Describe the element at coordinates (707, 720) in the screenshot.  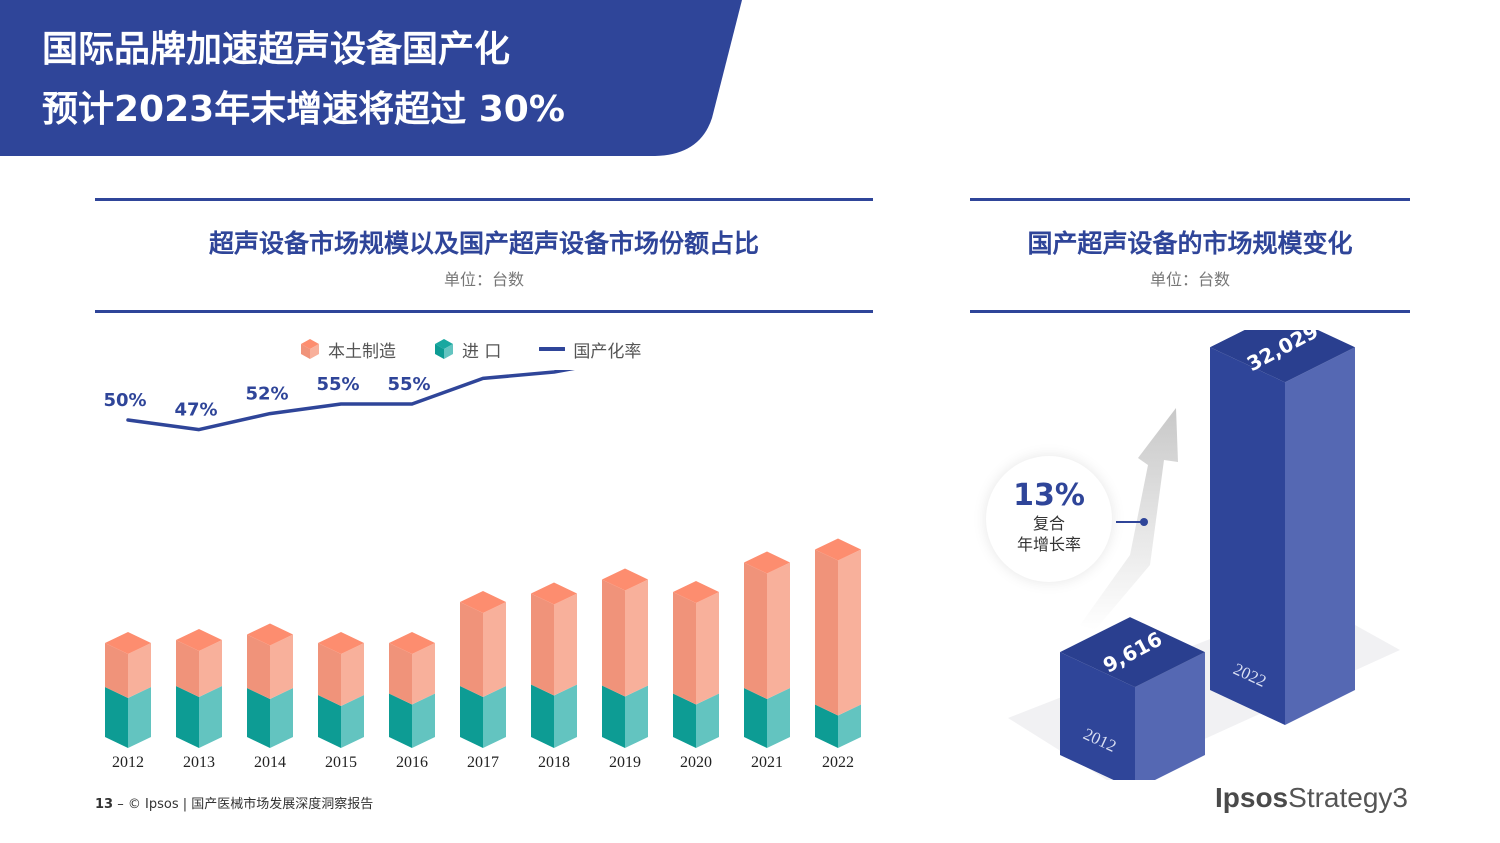
I see `bar-import-2020-right-face` at that location.